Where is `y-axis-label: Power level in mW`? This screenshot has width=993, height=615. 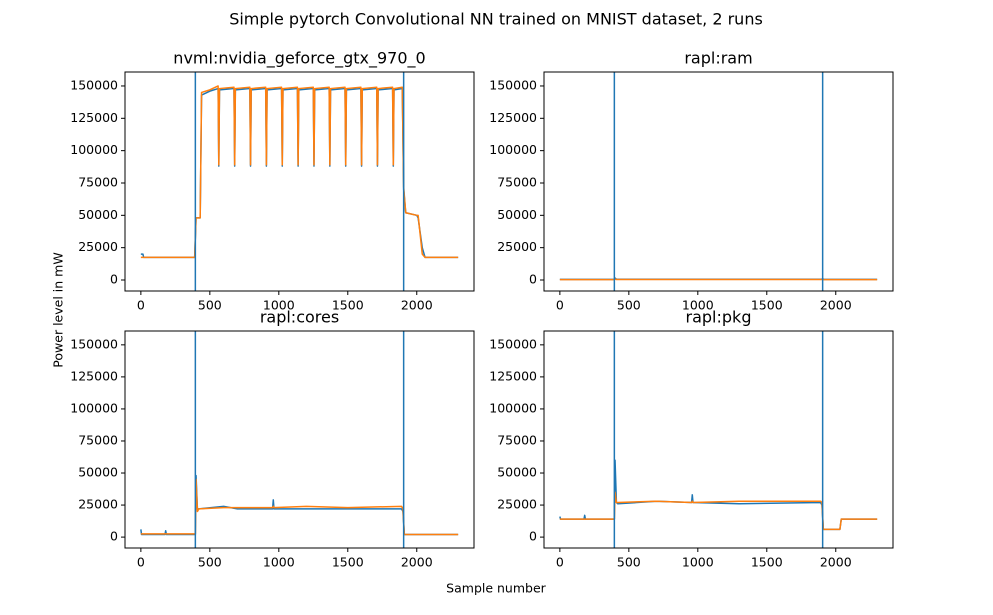
y-axis-label: Power level in mW is located at coordinates (58, 309).